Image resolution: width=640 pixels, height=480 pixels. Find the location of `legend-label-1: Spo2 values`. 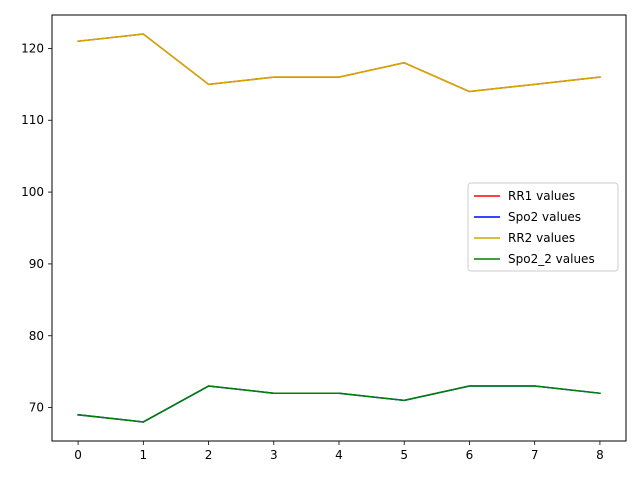

legend-label-1: Spo2 values is located at coordinates (544, 217).